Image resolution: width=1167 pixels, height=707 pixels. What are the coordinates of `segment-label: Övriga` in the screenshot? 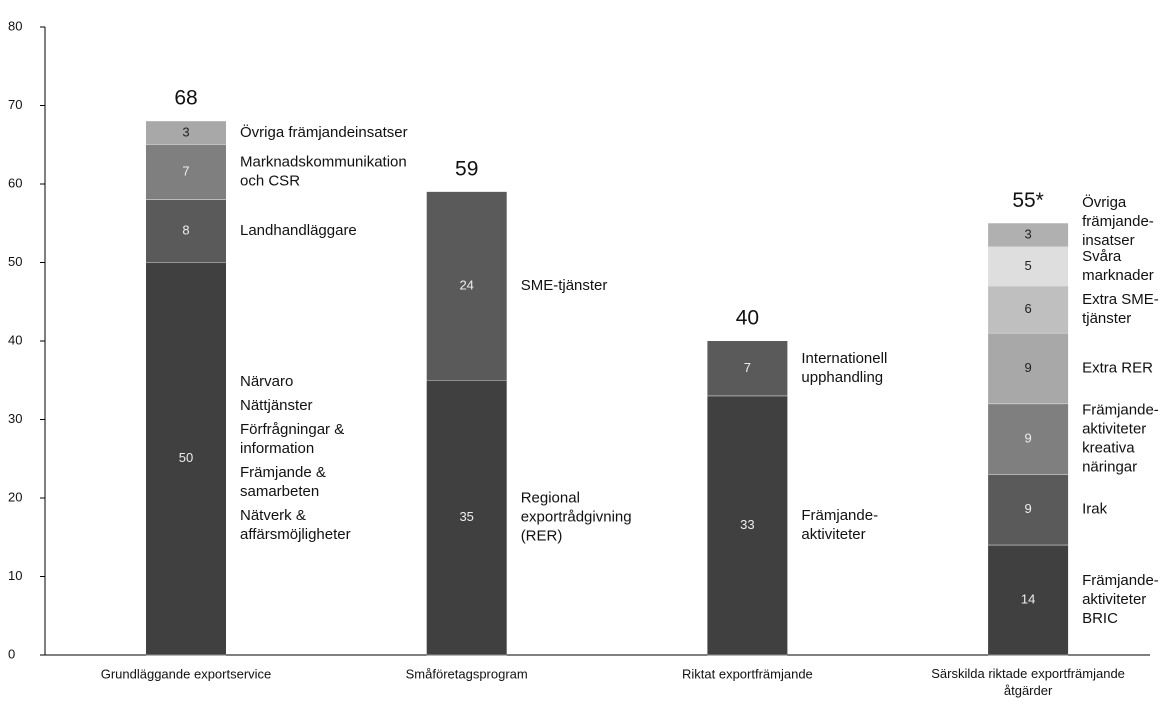 It's located at (1104, 202).